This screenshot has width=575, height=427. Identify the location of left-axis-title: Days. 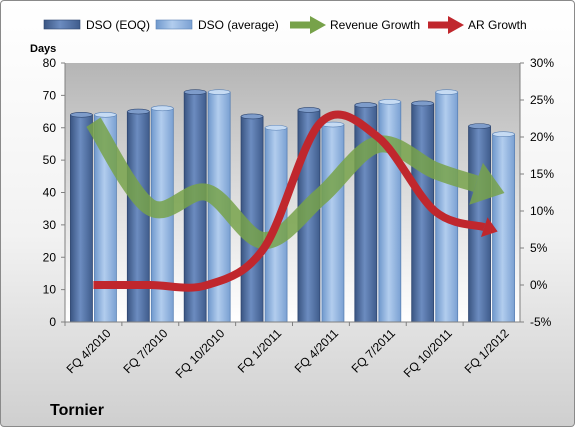
(43, 49).